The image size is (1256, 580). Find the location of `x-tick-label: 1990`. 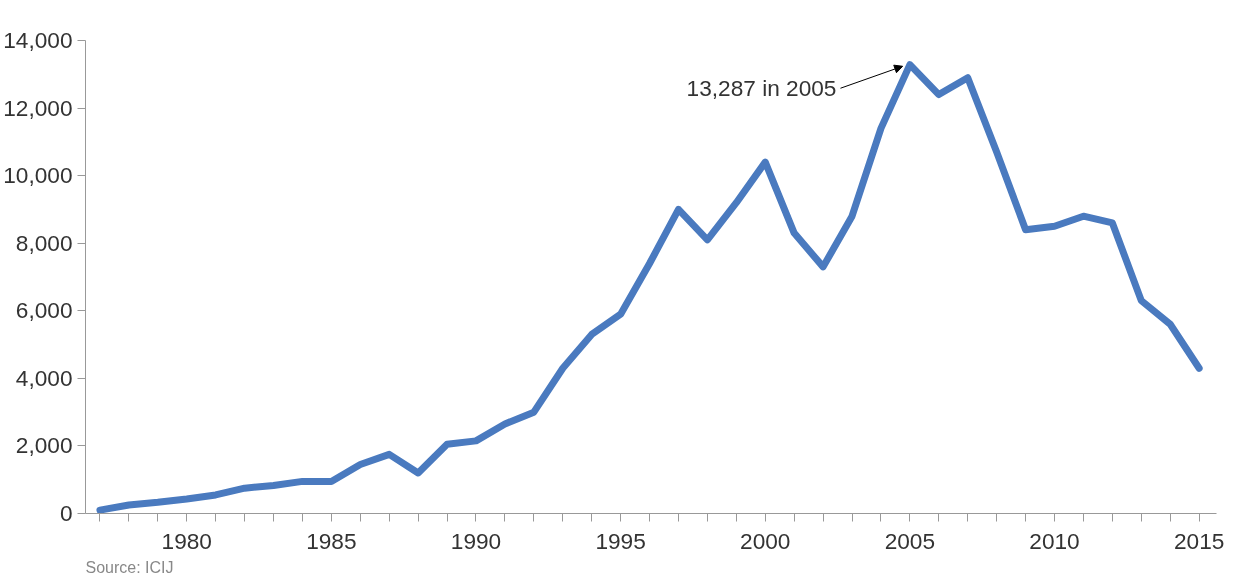

x-tick-label: 1990 is located at coordinates (476, 540).